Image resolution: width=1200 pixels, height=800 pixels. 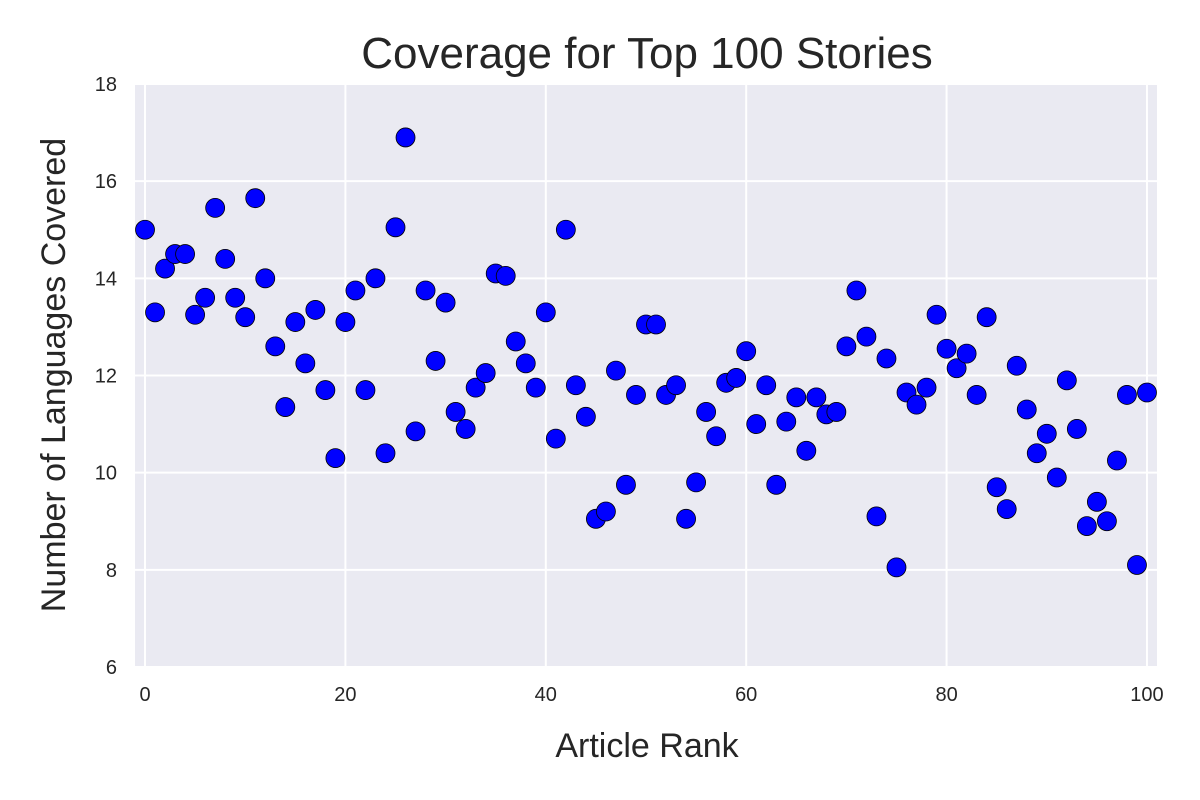 What do you see at coordinates (546, 695) in the screenshot?
I see `x-tick-label: 40` at bounding box center [546, 695].